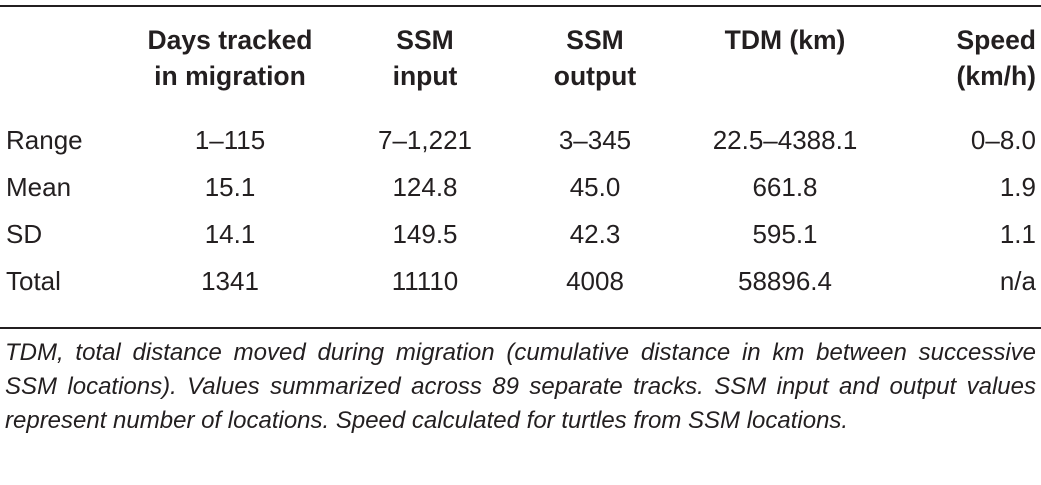  I want to click on cell-ssm-input: 149.5, so click(425, 234).